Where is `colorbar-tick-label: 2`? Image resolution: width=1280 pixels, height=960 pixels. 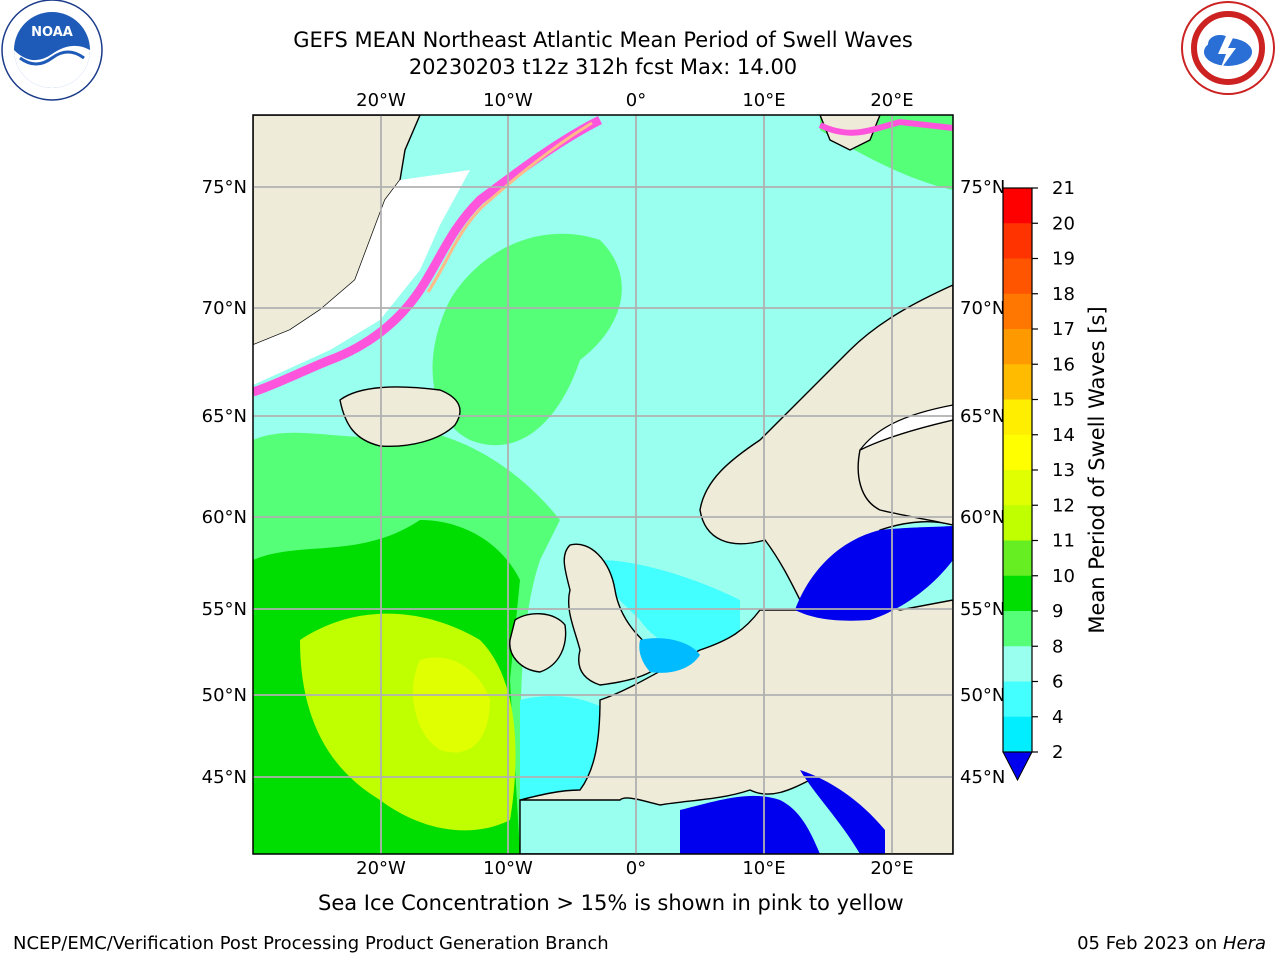 colorbar-tick-label: 2 is located at coordinates (1057, 752).